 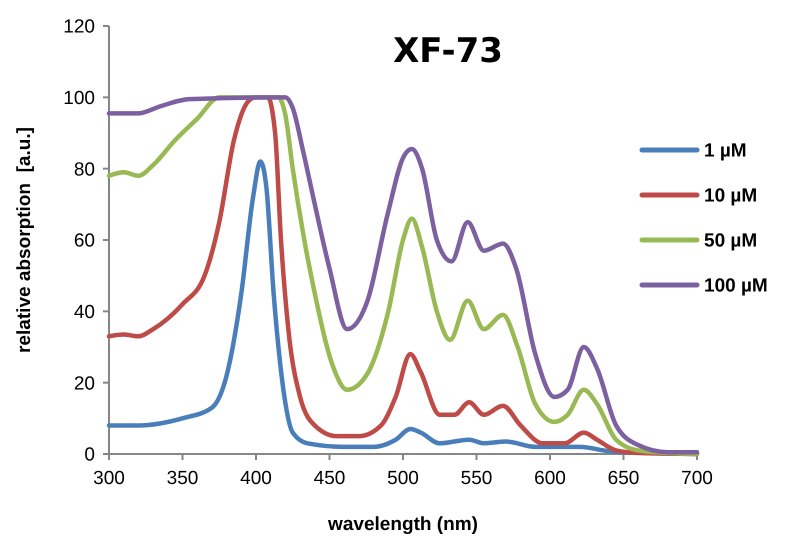 I want to click on y-tick-label: 80, so click(x=84, y=169).